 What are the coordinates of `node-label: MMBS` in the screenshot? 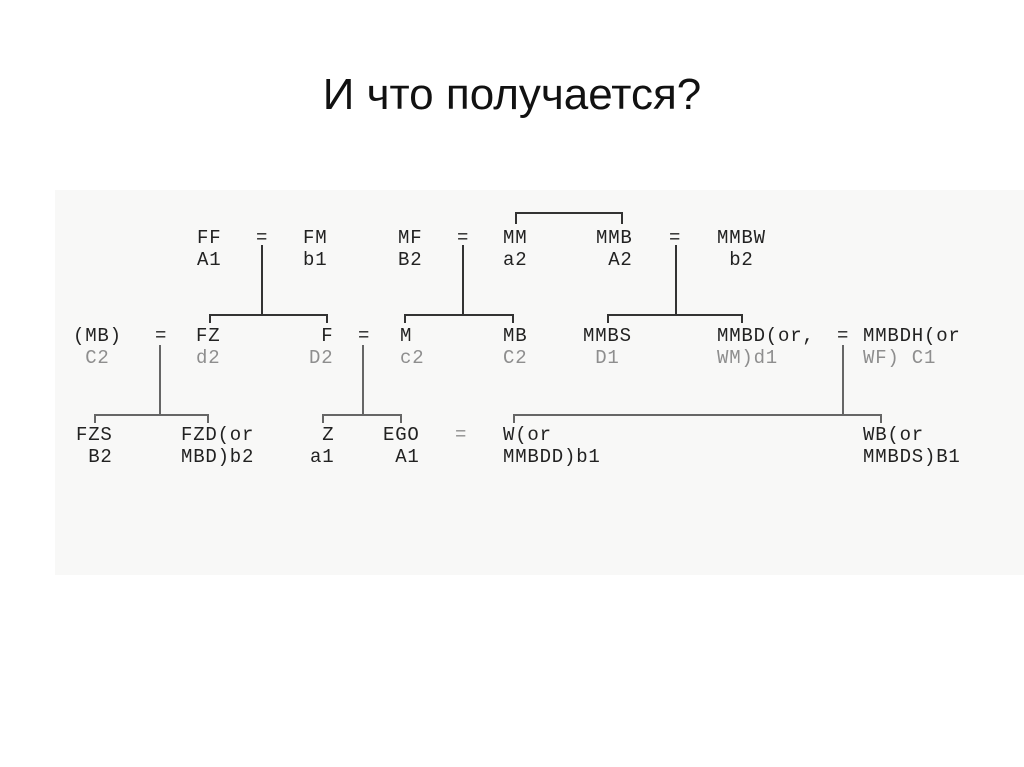 It's located at (607, 336).